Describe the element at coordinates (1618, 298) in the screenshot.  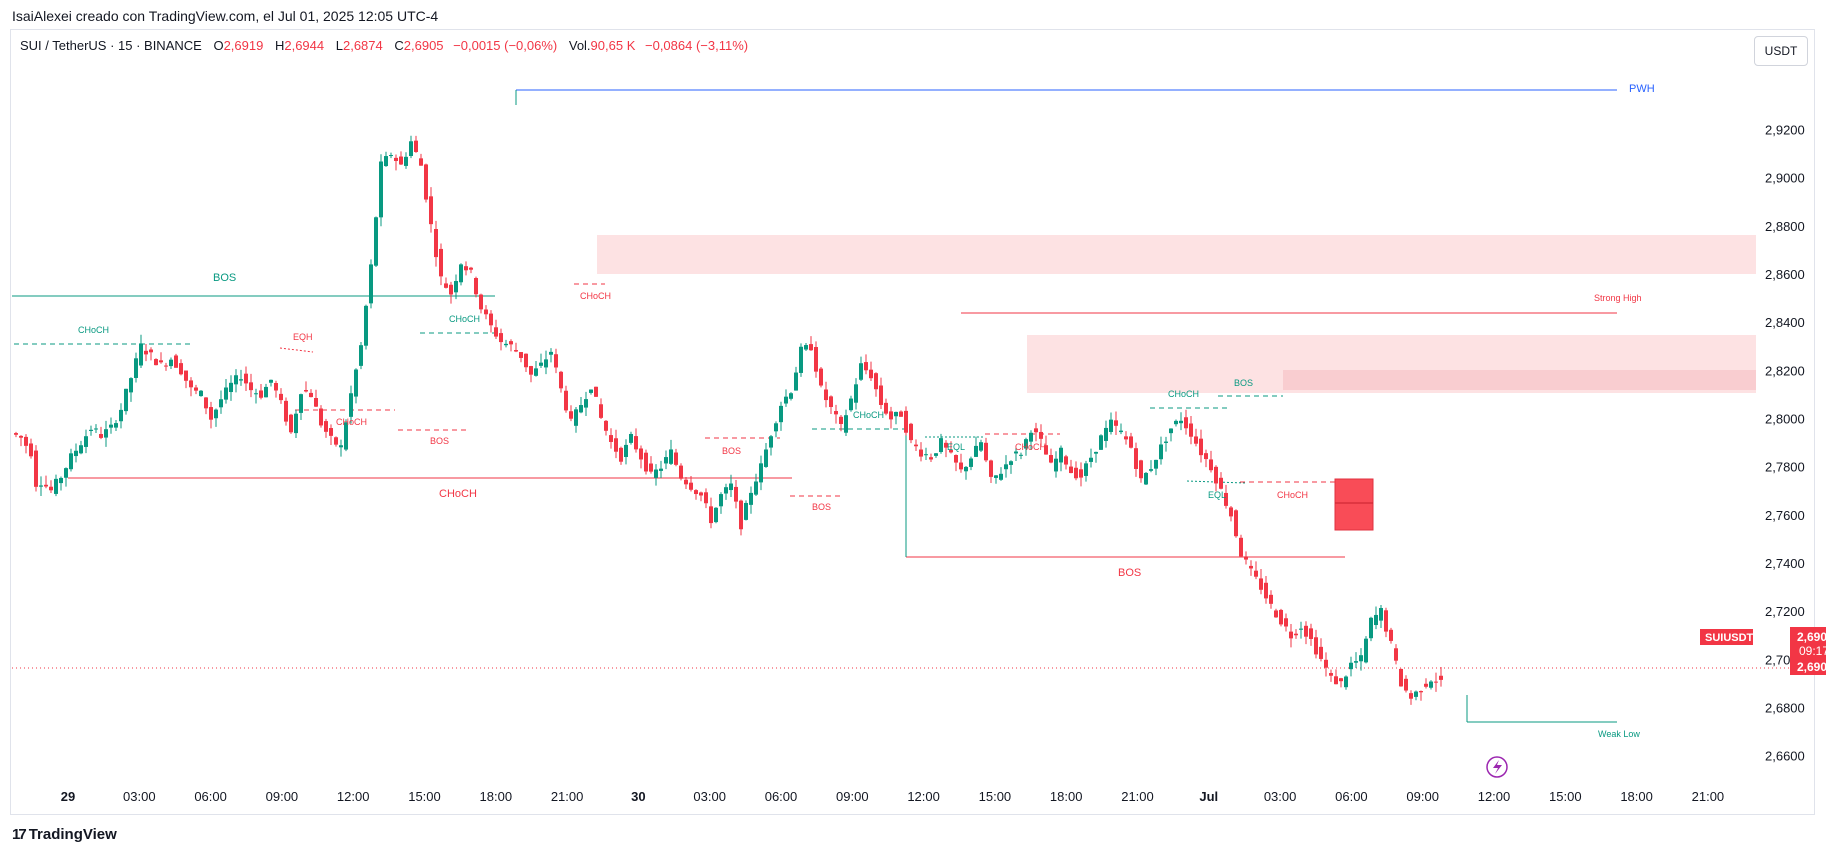
I see `strong-high-label: Strong High` at that location.